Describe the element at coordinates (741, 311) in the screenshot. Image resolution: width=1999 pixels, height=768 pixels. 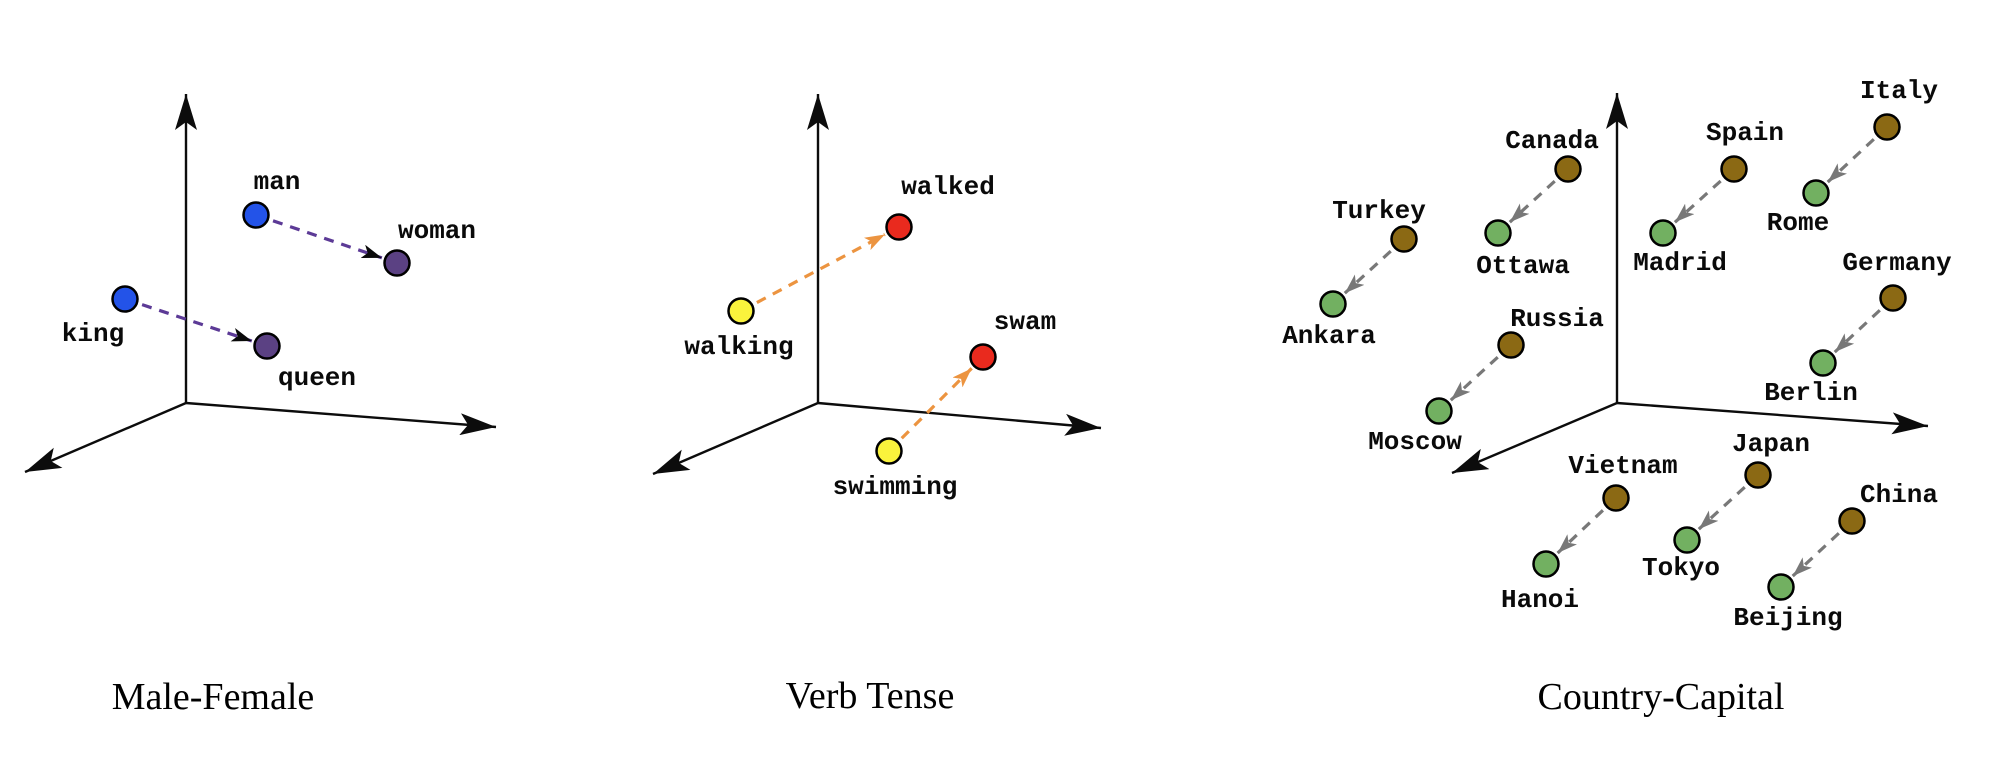
I see `point-walking` at that location.